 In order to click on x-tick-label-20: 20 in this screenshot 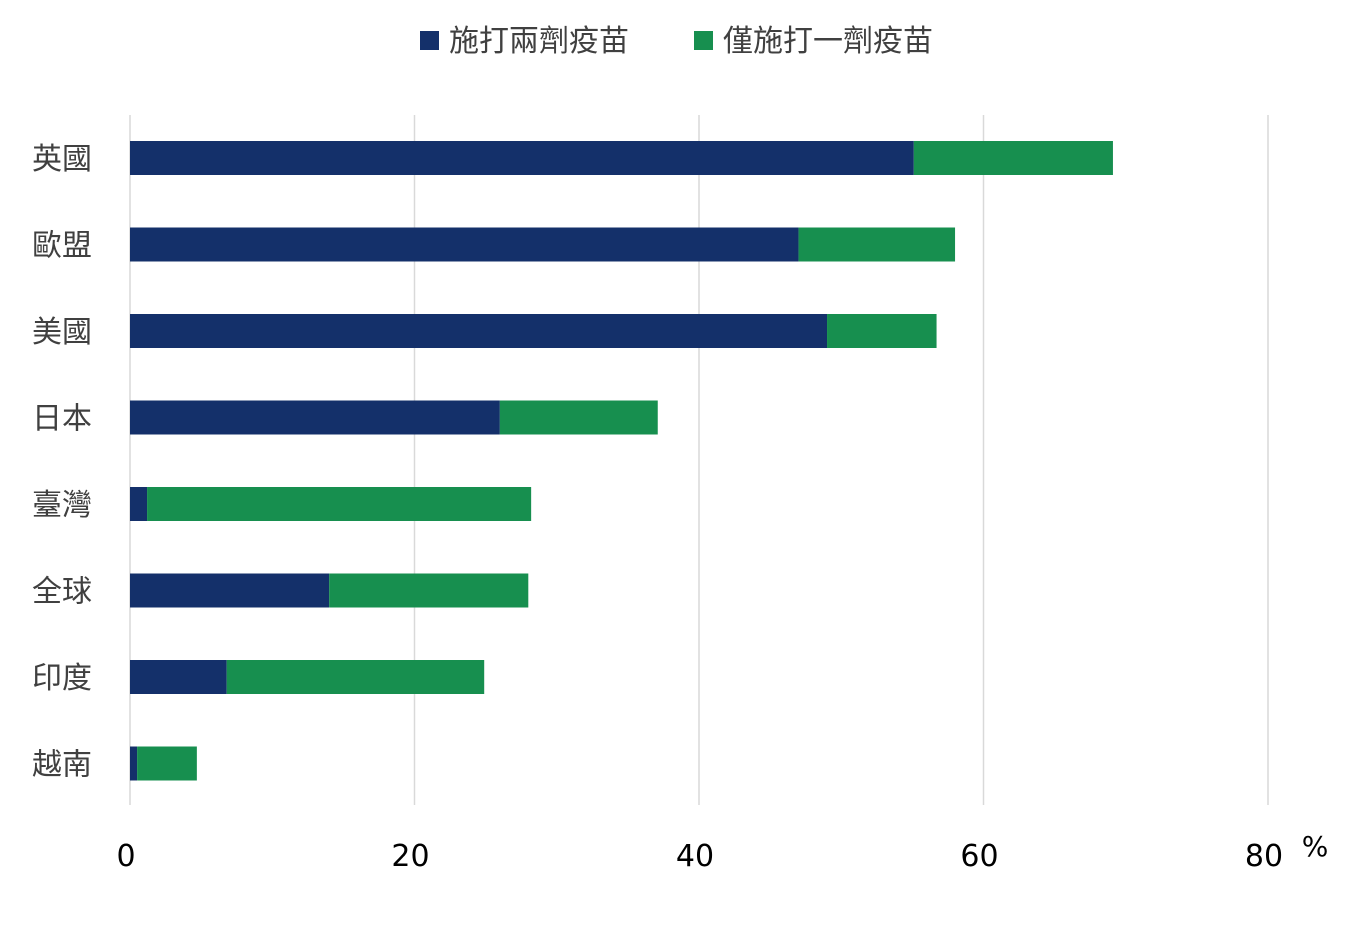, I will do `click(410, 856)`.